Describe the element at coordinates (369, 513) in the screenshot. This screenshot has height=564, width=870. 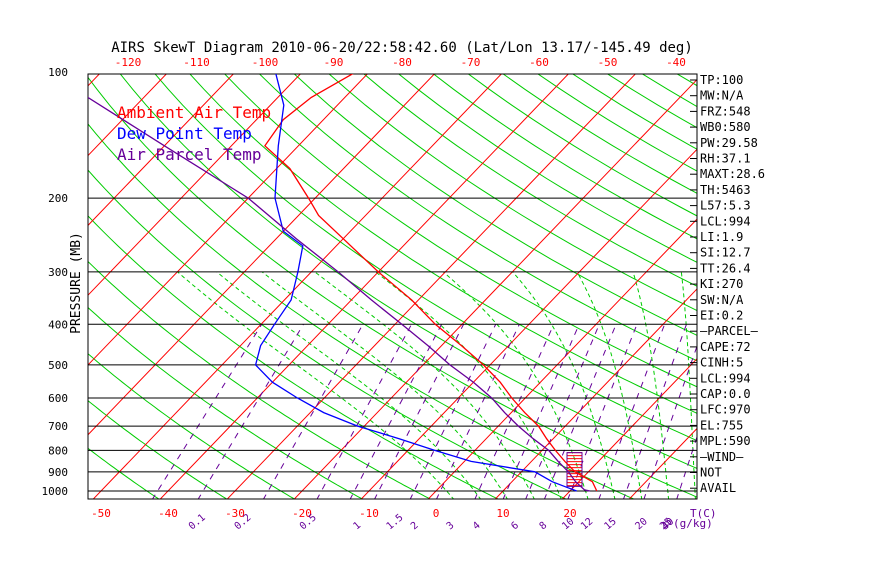
I see `bottom-tick--10: -10` at that location.